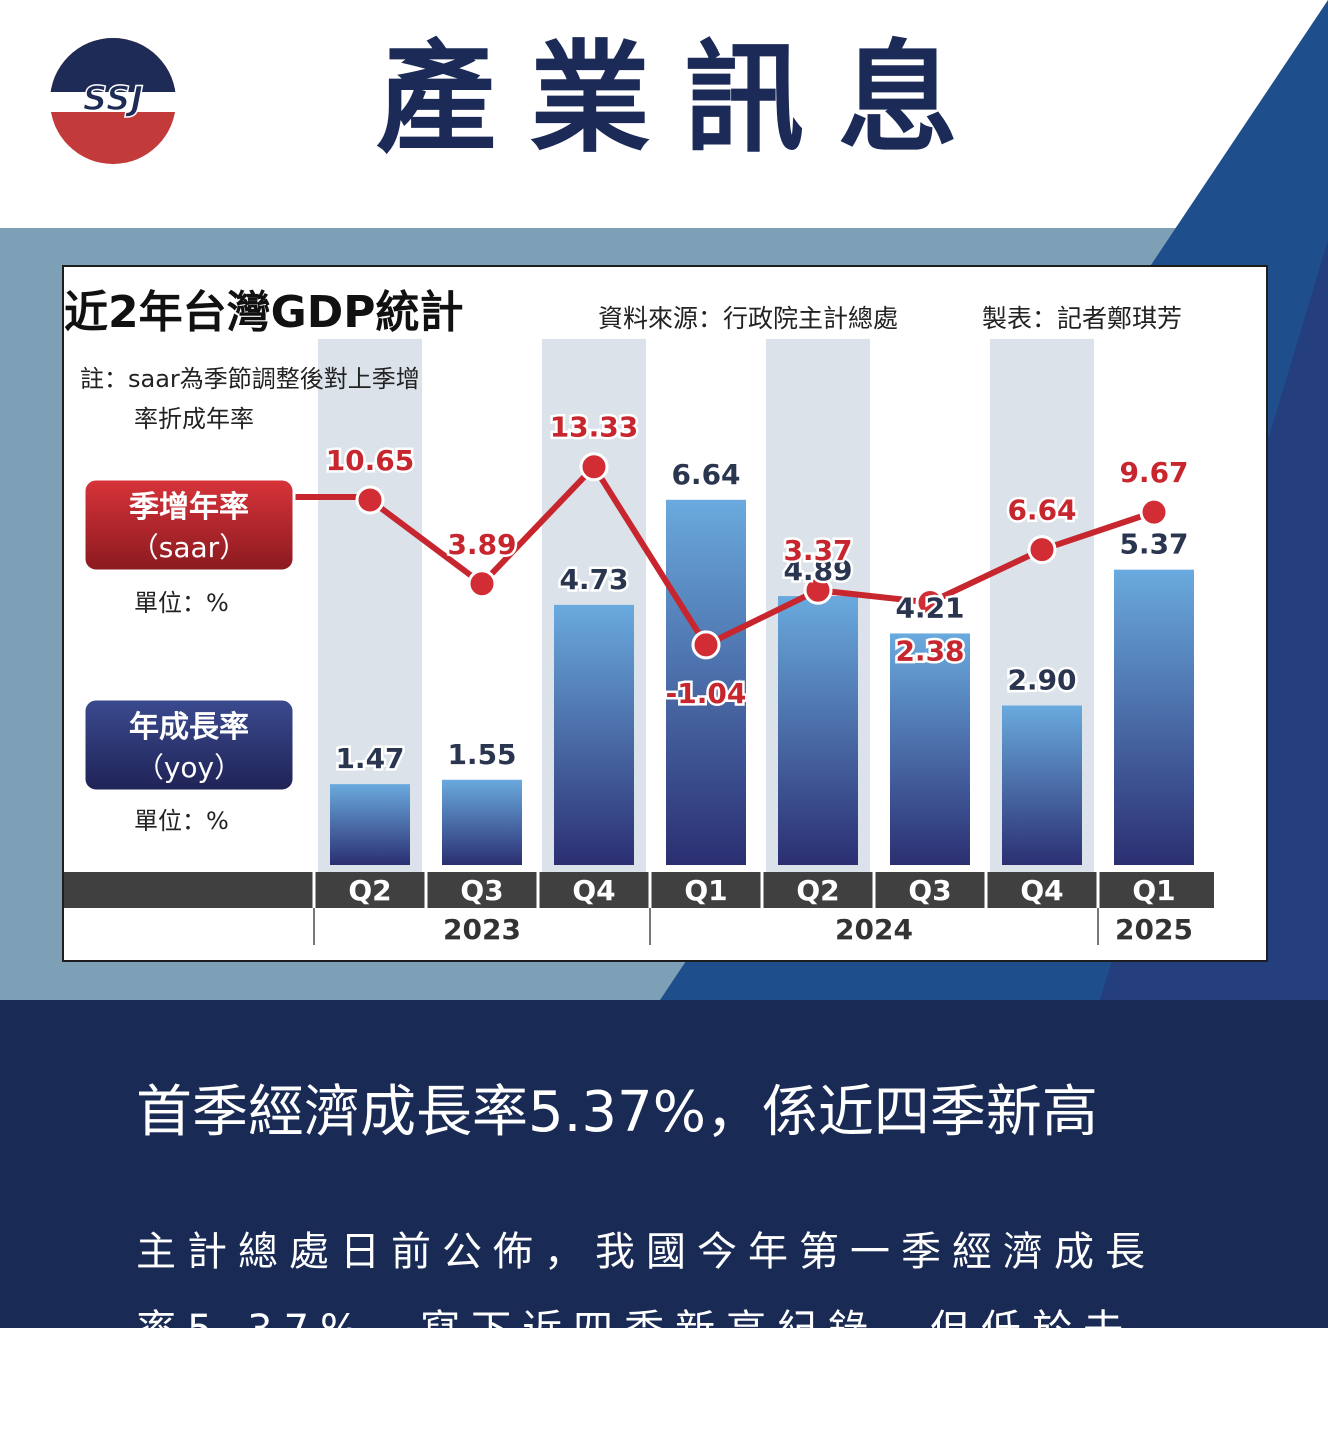 This screenshot has height=1447, width=1328. I want to click on yoy-value-label: 1.47, so click(369, 758).